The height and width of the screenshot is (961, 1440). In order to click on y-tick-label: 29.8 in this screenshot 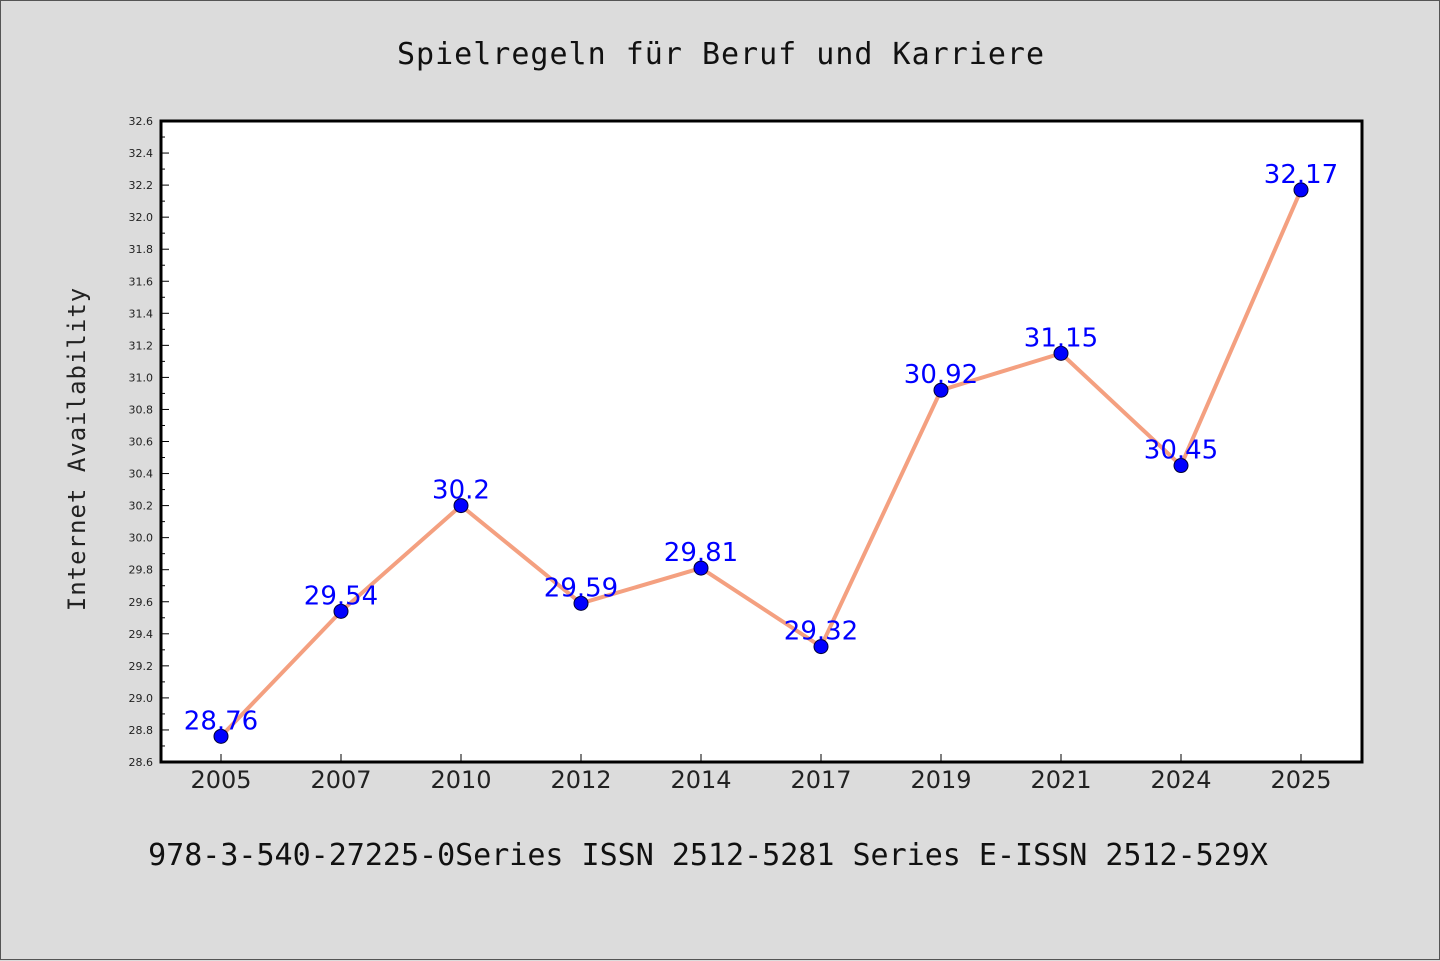, I will do `click(141, 570)`.